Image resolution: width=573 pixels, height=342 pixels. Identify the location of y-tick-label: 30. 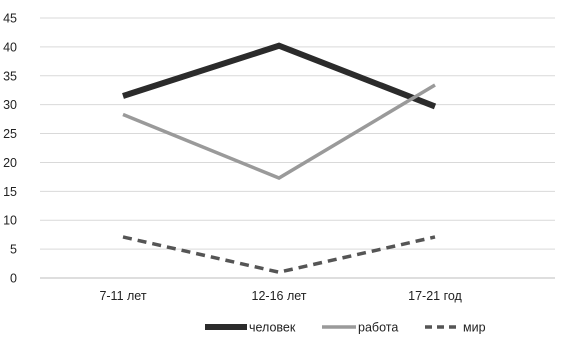
(10, 105).